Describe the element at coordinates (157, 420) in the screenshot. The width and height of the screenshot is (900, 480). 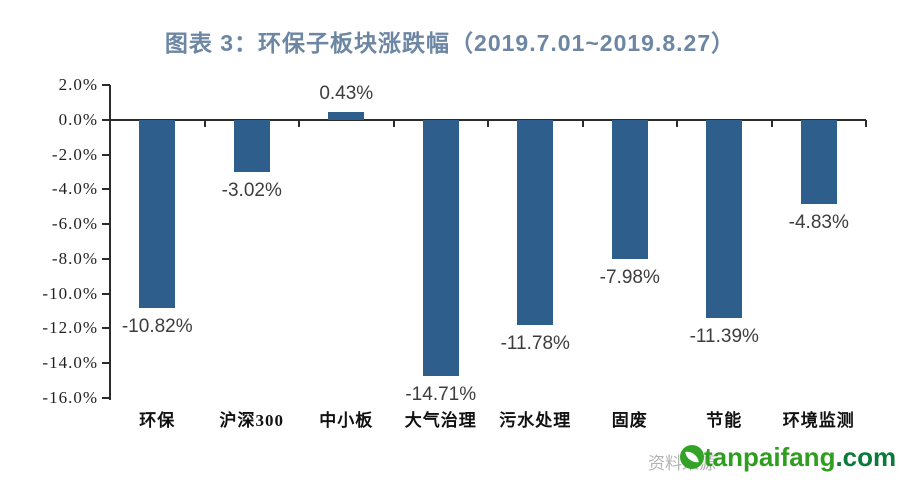
I see `x-tick-label: 环保` at that location.